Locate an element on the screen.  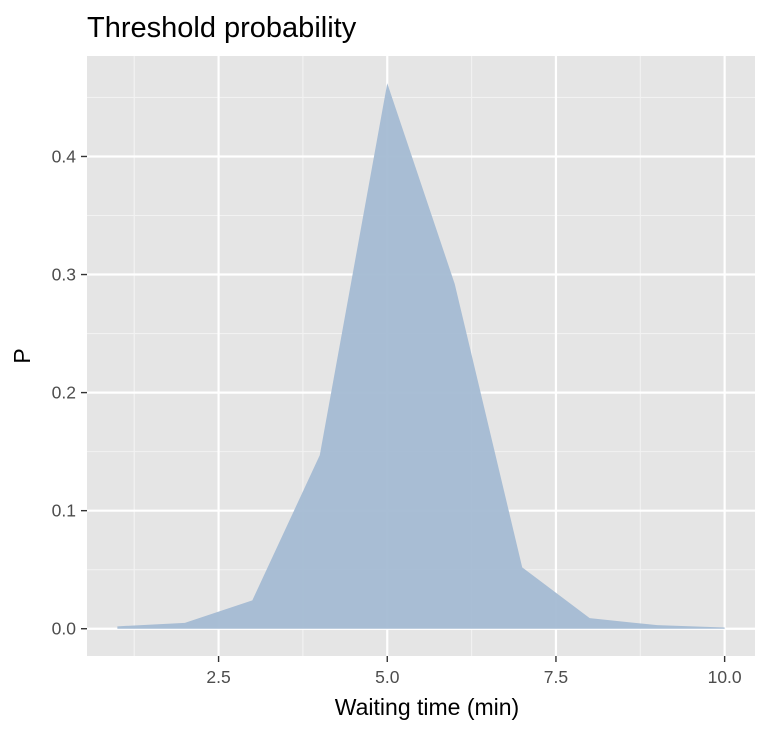
x-tick-label: 2.5 is located at coordinates (218, 677).